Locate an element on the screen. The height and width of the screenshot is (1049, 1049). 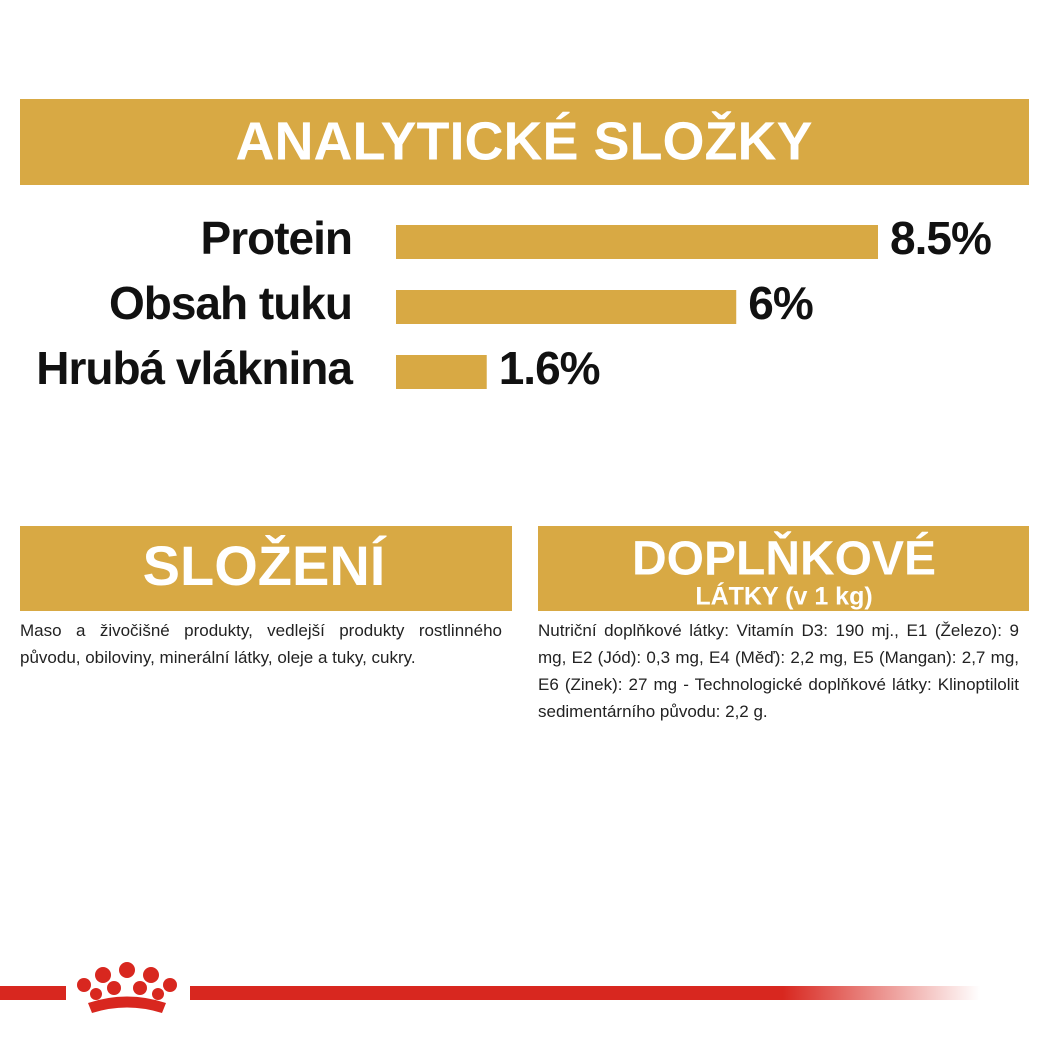
value-label: 1.6% is located at coordinates (549, 368).